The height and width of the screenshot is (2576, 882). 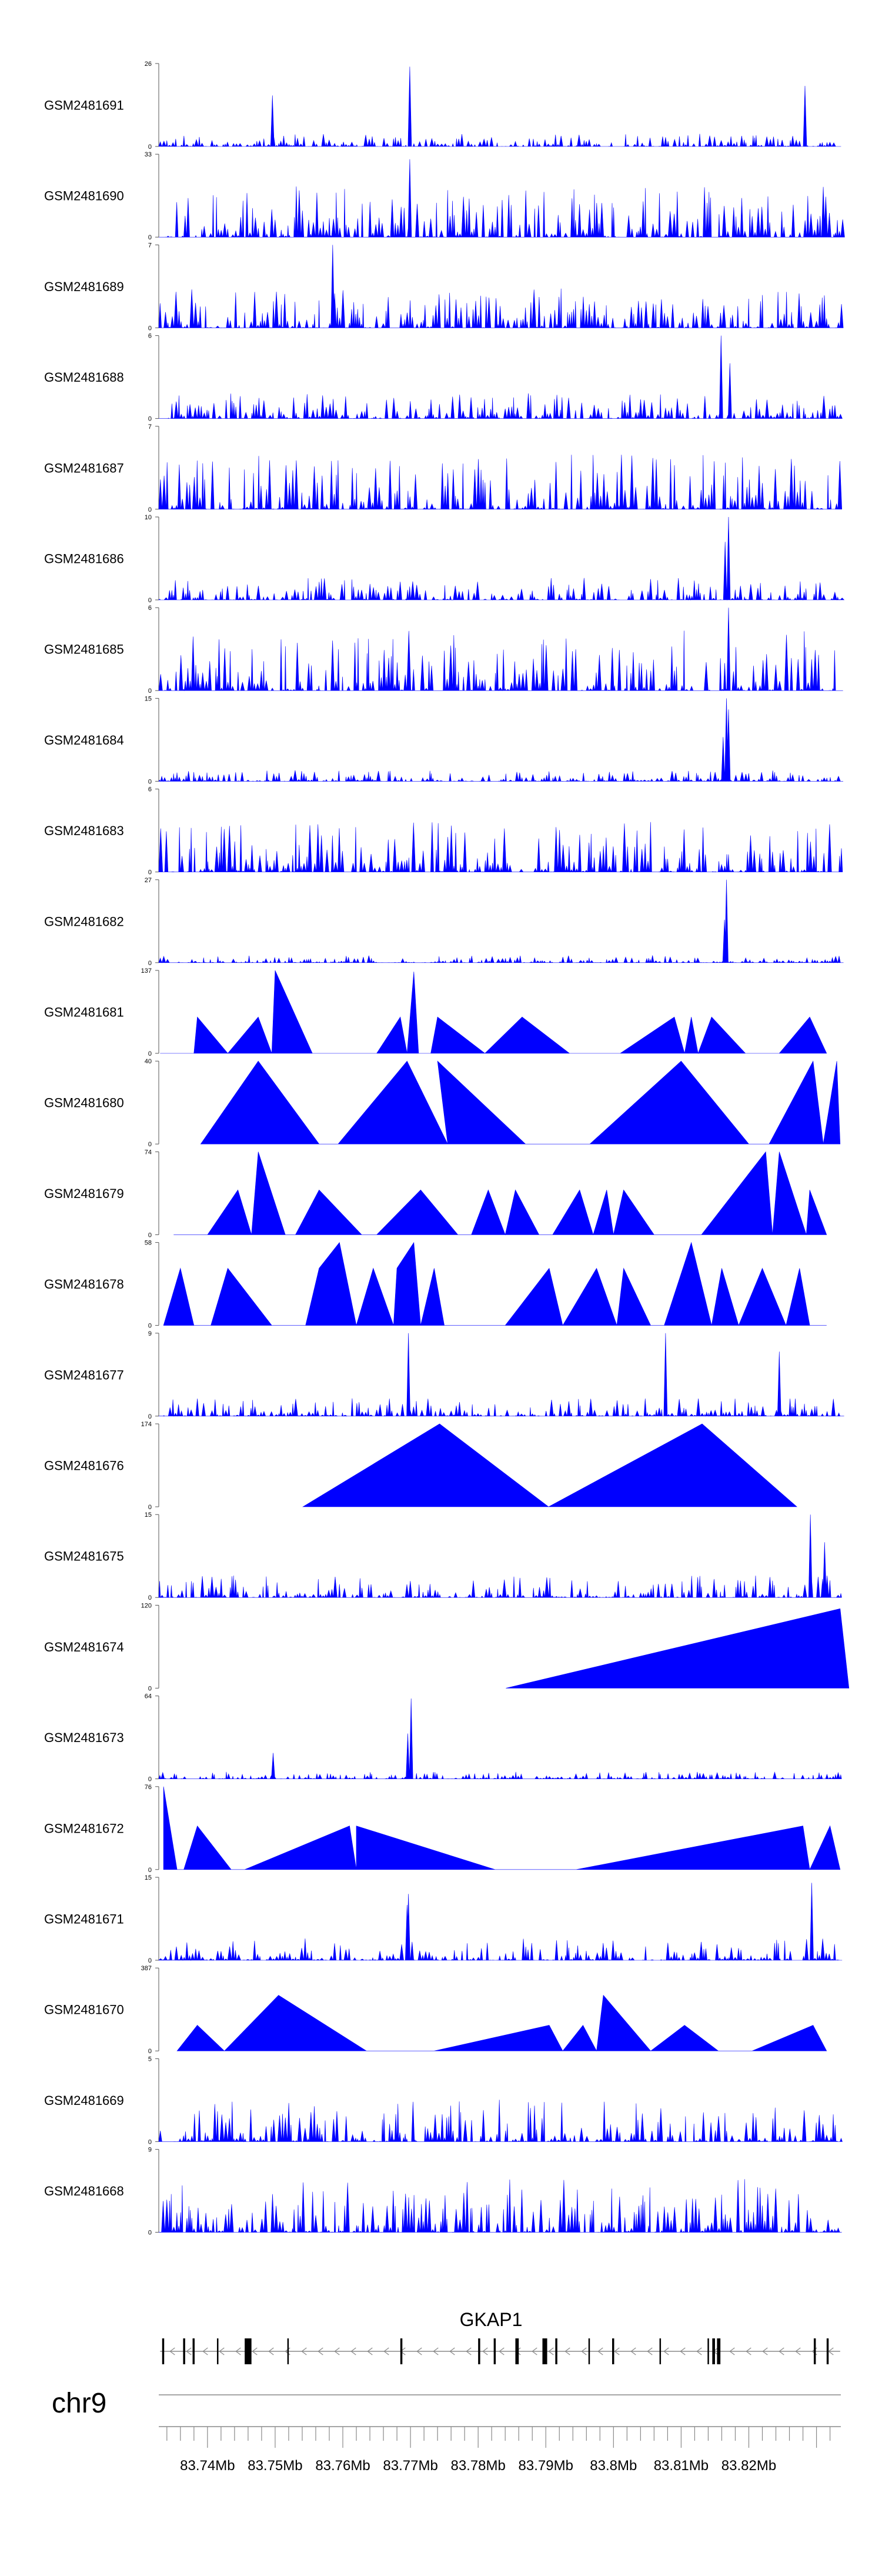 What do you see at coordinates (435, 1012) in the screenshot?
I see `track-GSM2481681: GSM2481681 137 0` at bounding box center [435, 1012].